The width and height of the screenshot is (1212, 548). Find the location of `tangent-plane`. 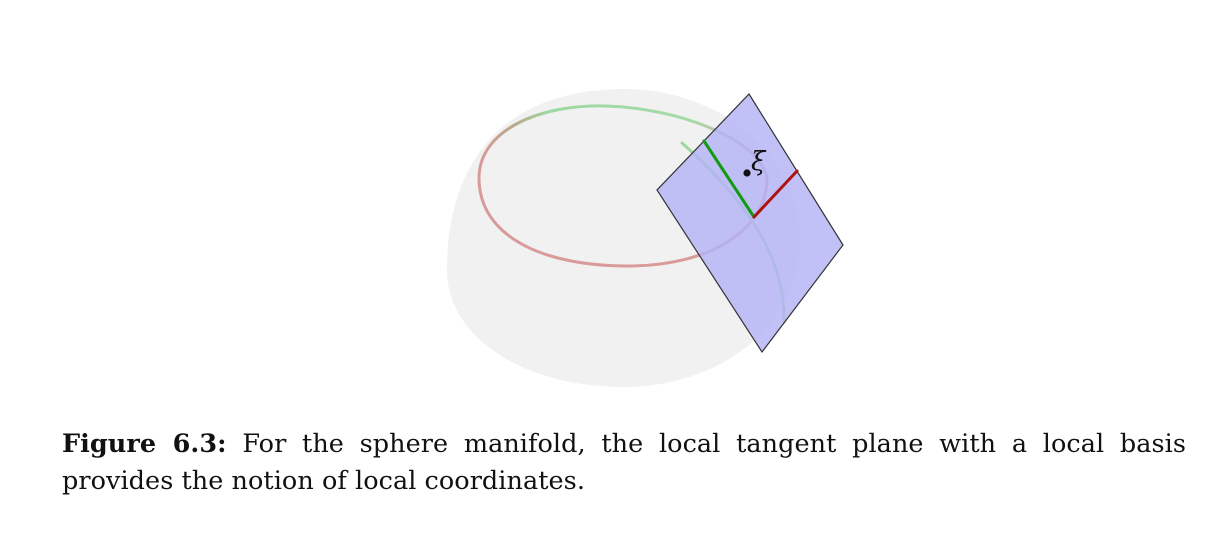

tangent-plane is located at coordinates (750, 223).